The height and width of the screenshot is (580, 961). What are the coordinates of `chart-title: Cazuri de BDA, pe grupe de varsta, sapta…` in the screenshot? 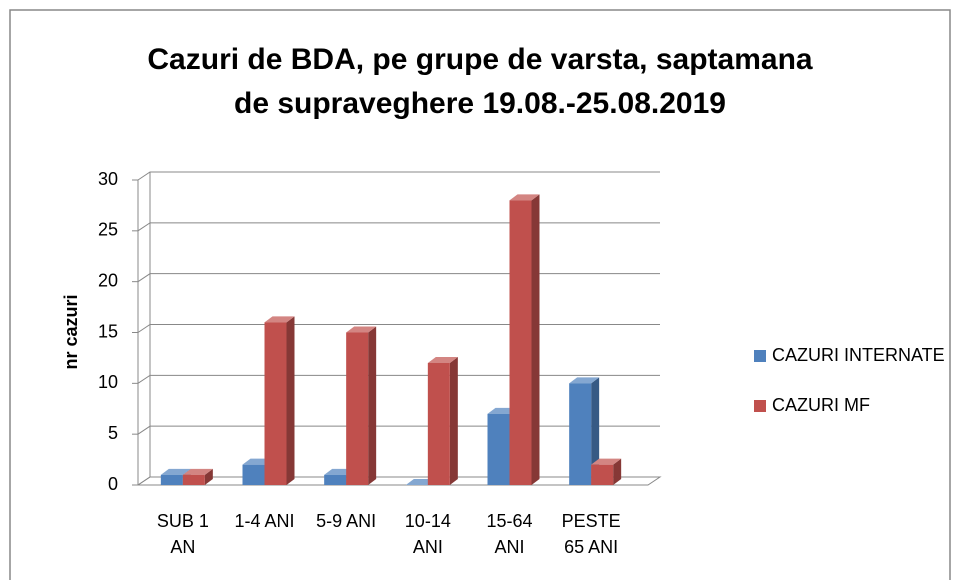 It's located at (480, 81).